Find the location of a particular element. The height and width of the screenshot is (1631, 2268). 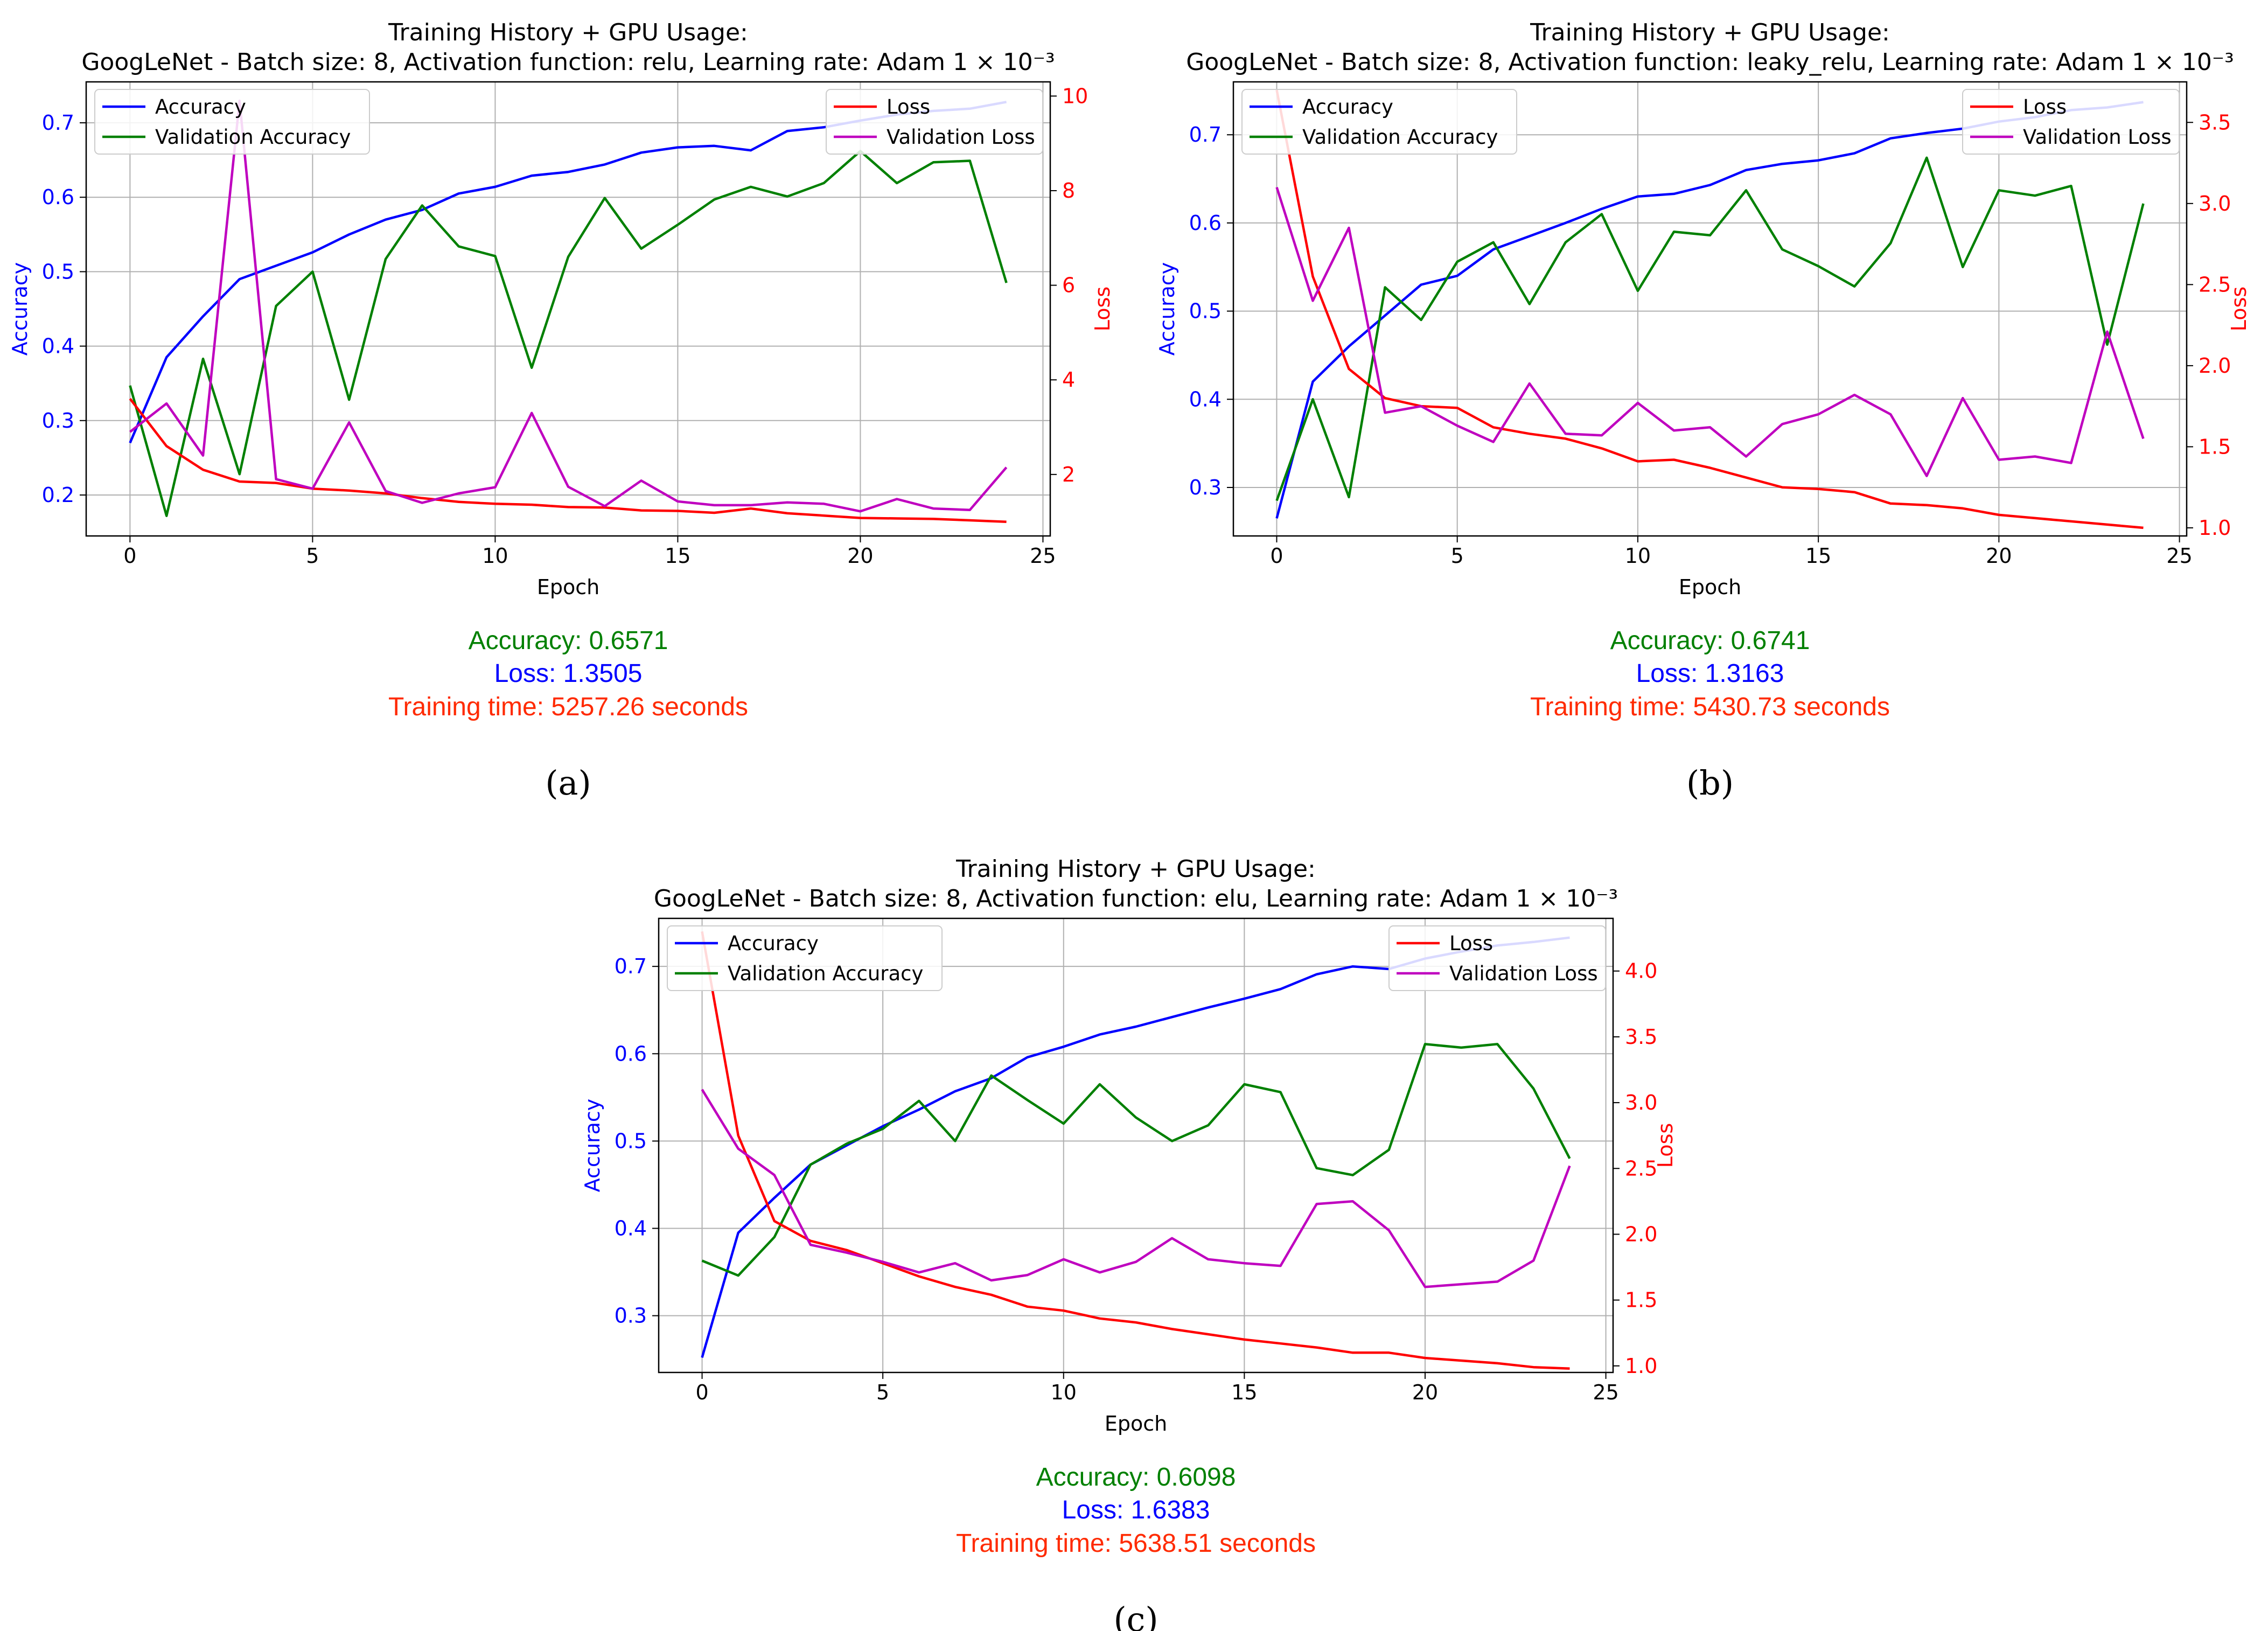

y2-tick-label: 2 is located at coordinates (1068, 475).